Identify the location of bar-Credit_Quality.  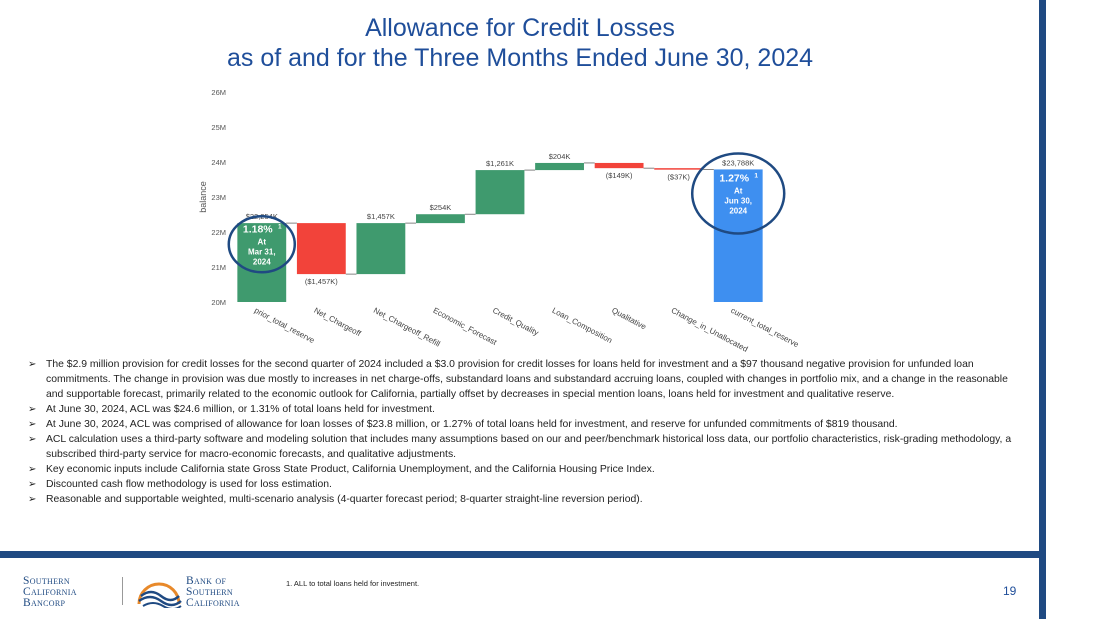
(500, 192).